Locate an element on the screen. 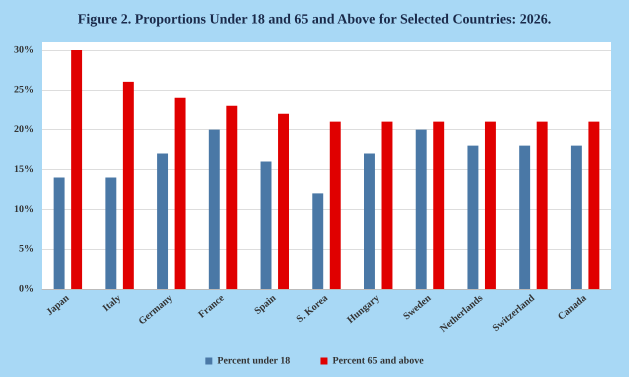 This screenshot has width=629, height=377. x-tick-label: Italy is located at coordinates (112, 303).